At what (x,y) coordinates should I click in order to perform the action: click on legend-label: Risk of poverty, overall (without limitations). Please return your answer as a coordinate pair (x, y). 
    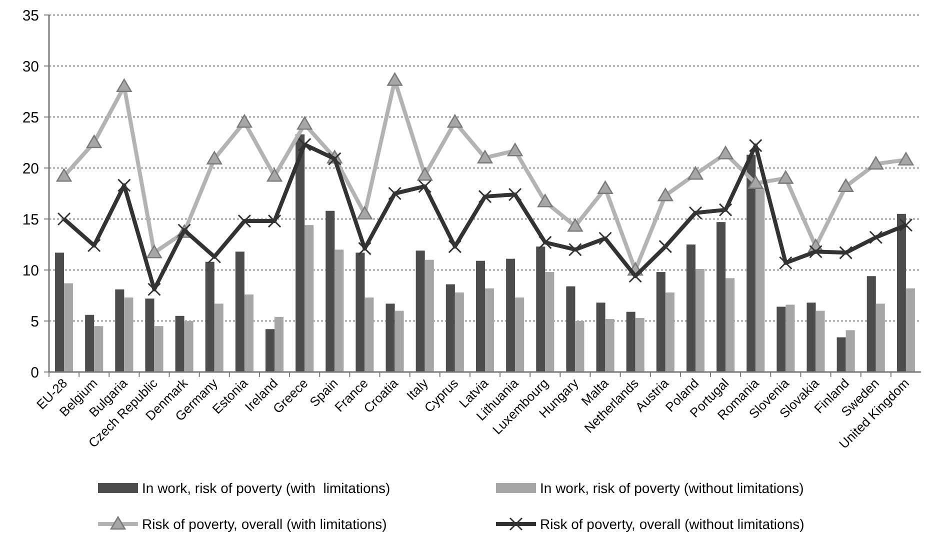
    Looking at the image, I should click on (672, 524).